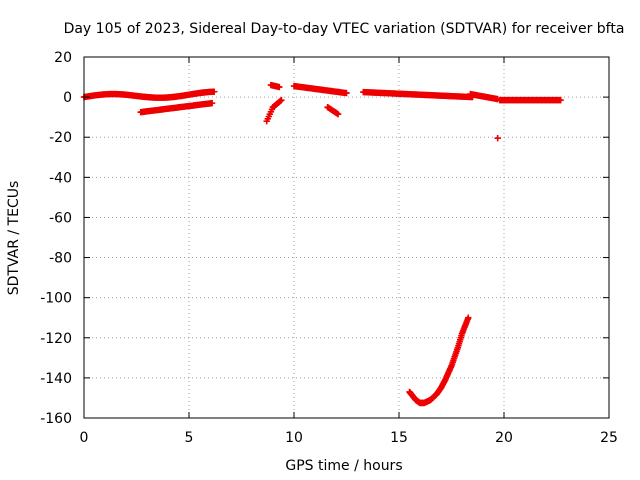 This screenshot has width=640, height=480. I want to click on y-tick-label: 20, so click(63, 58).